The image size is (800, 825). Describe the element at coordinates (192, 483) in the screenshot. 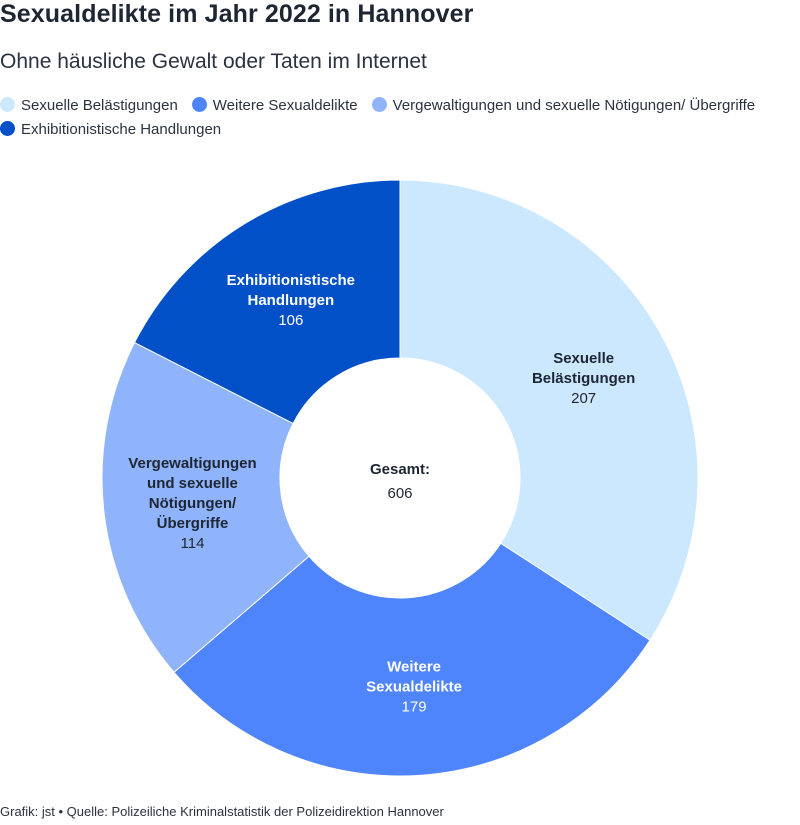

I see `slice-label-line: und sexuelle` at that location.